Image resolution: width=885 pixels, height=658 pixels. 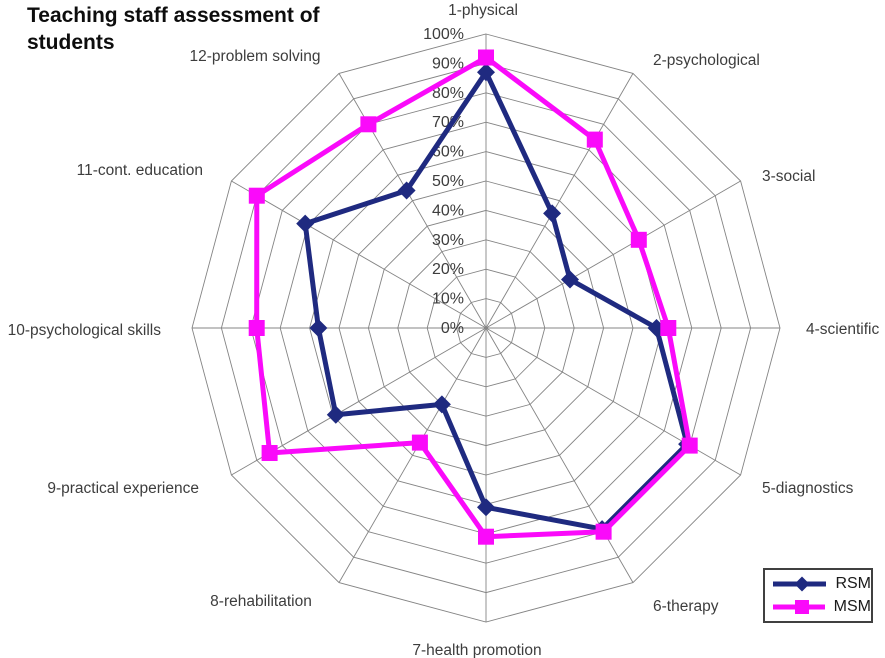 What do you see at coordinates (818, 595) in the screenshot?
I see `legend: RSM MSM` at bounding box center [818, 595].